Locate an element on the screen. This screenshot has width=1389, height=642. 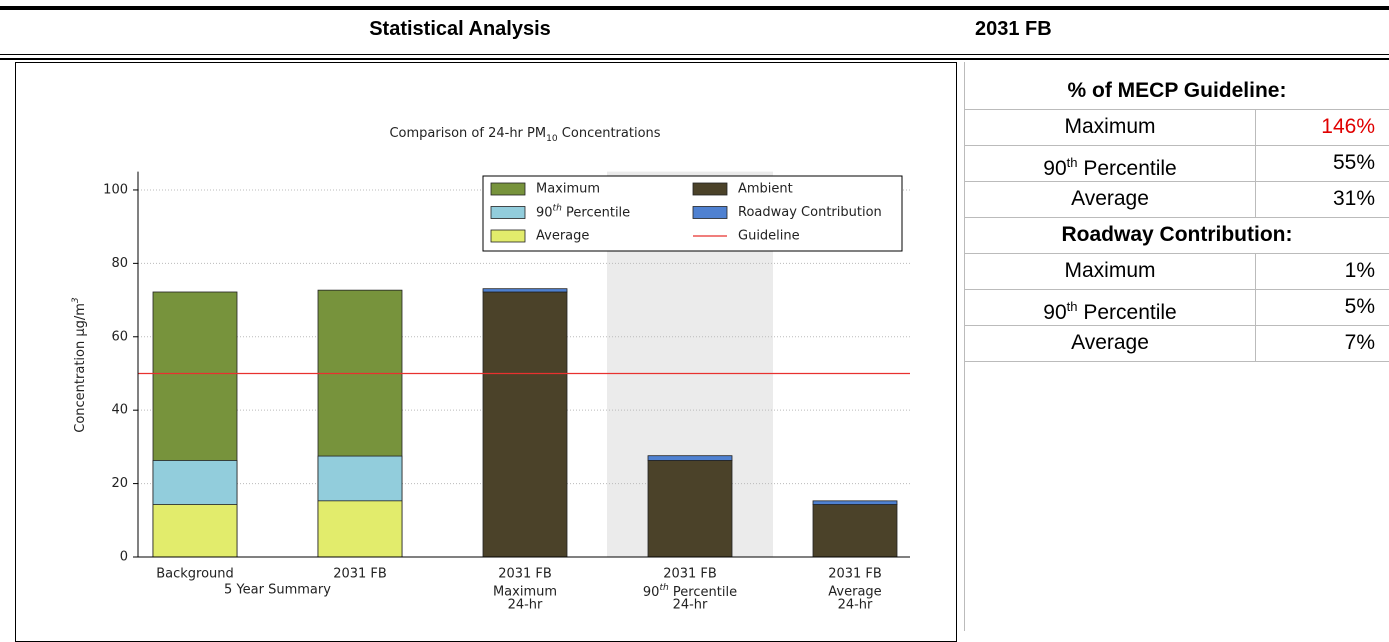
x-sublabel: Maximum is located at coordinates (525, 592).